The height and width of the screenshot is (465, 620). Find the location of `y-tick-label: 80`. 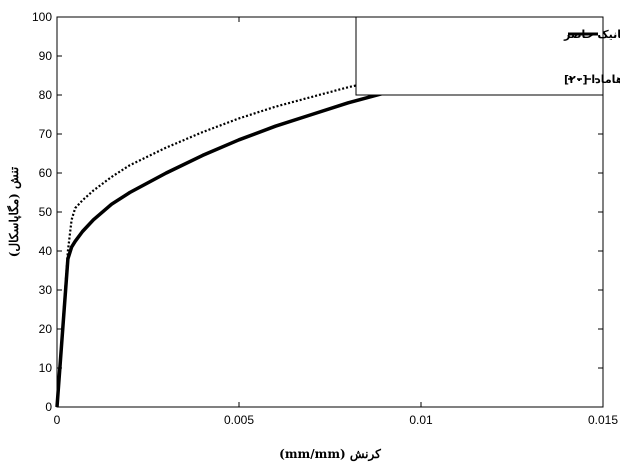

y-tick-label: 80 is located at coordinates (46, 95).